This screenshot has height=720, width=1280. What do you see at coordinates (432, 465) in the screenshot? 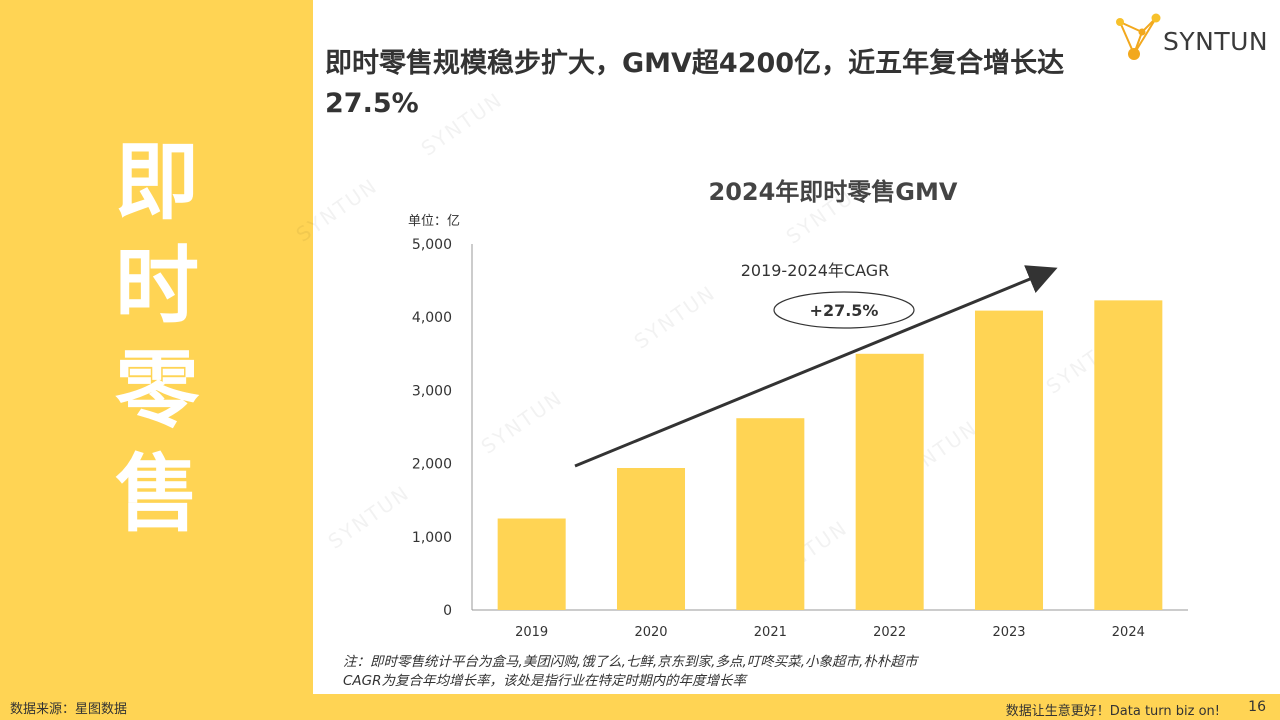
I see `y-tick-label: 2,000` at bounding box center [432, 465].